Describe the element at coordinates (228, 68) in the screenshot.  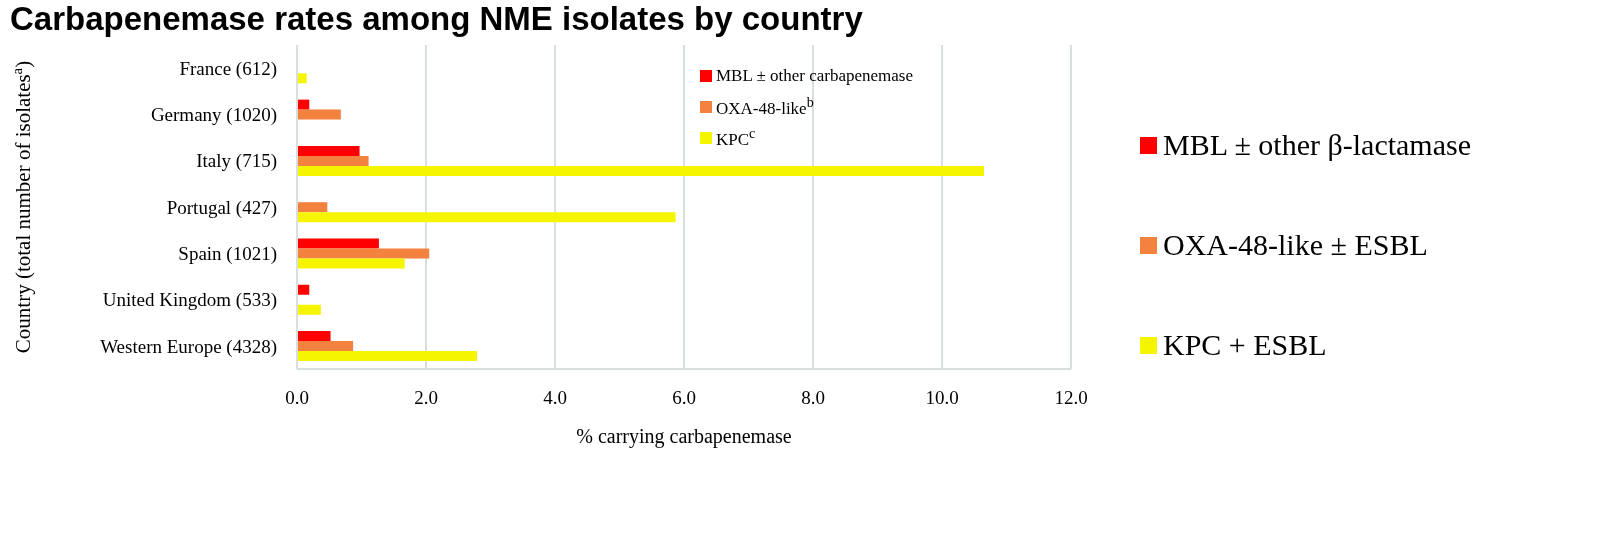
I see `y-tick-label: France (612)` at that location.